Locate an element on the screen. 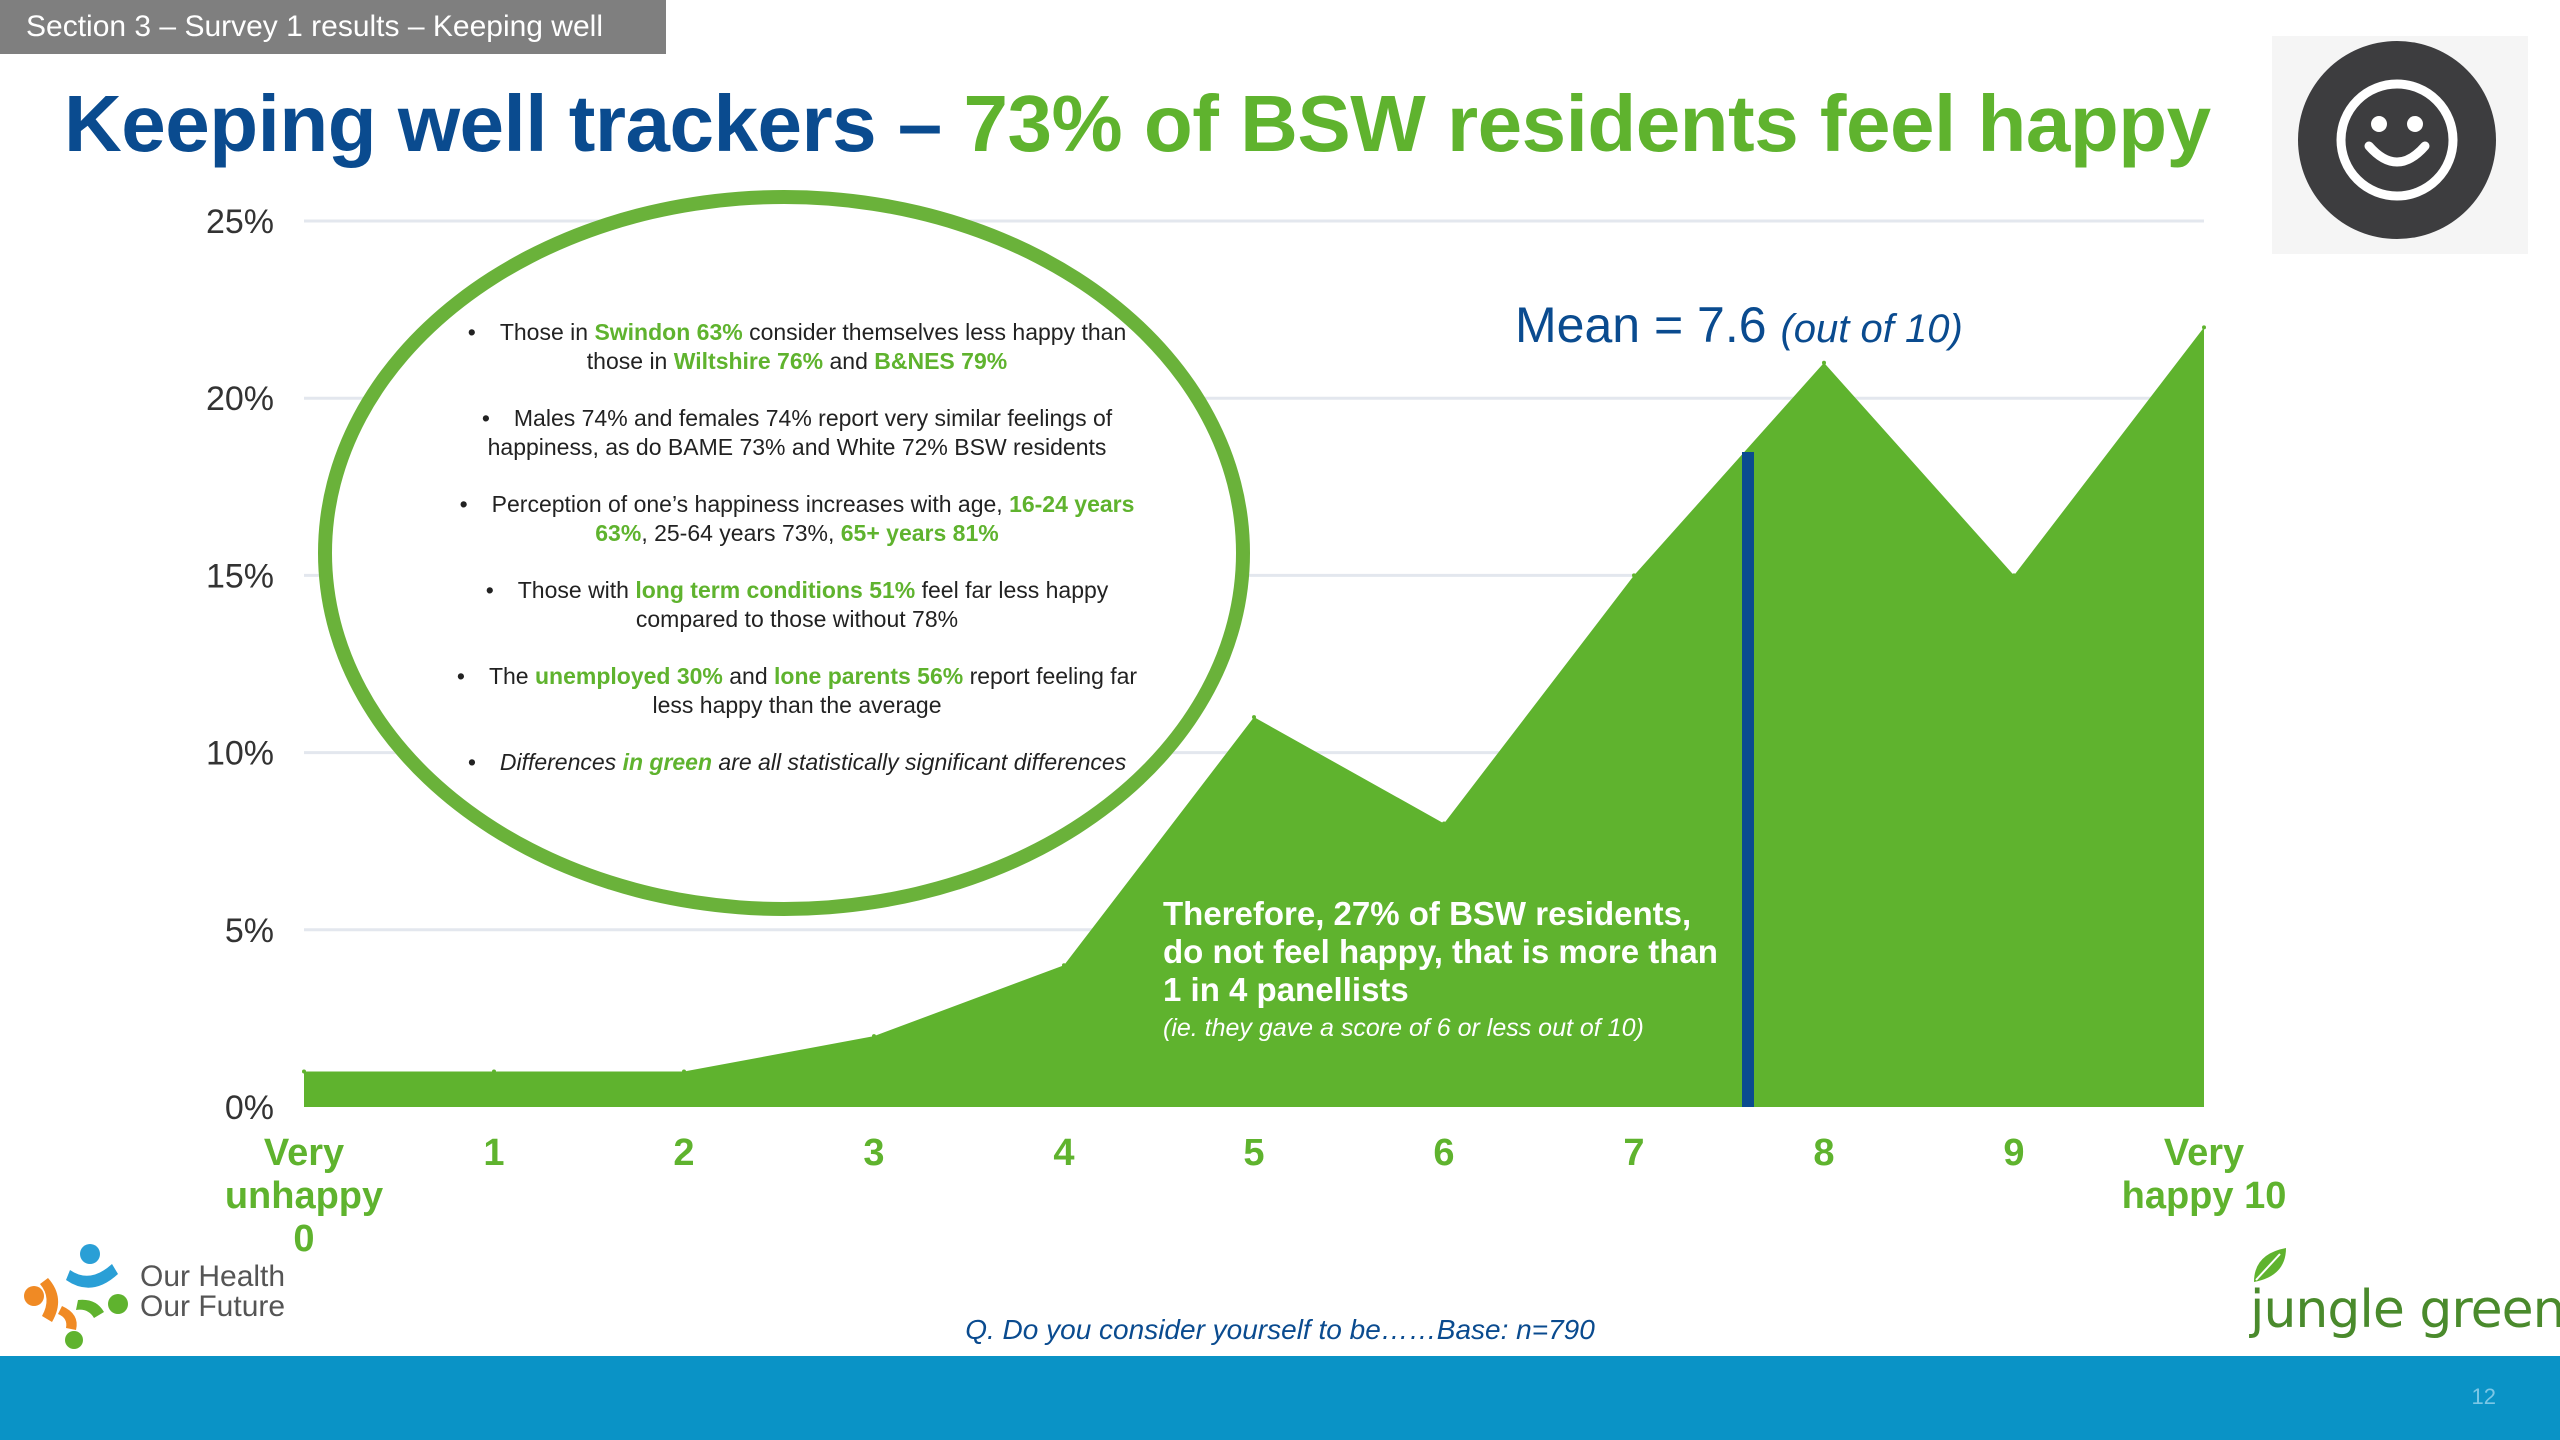 The height and width of the screenshot is (1440, 2560). finding-highlight: unemployed 30% is located at coordinates (628, 676).